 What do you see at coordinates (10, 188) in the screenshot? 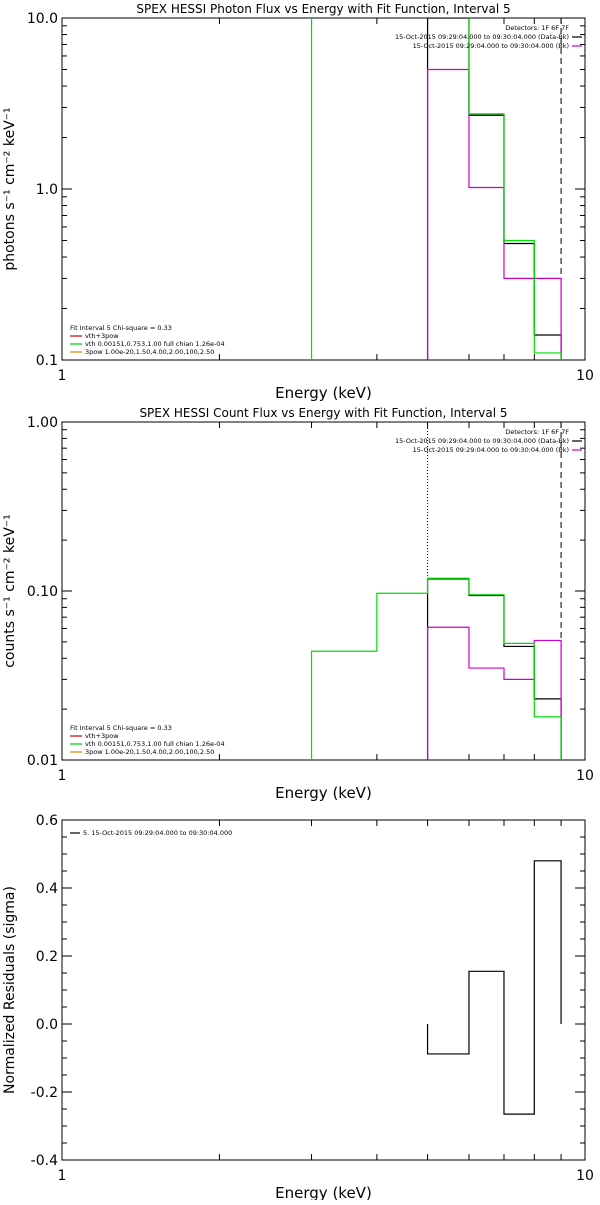
I see `y-axis-label: photons s⁻¹ cm⁻² keV⁻¹` at bounding box center [10, 188].